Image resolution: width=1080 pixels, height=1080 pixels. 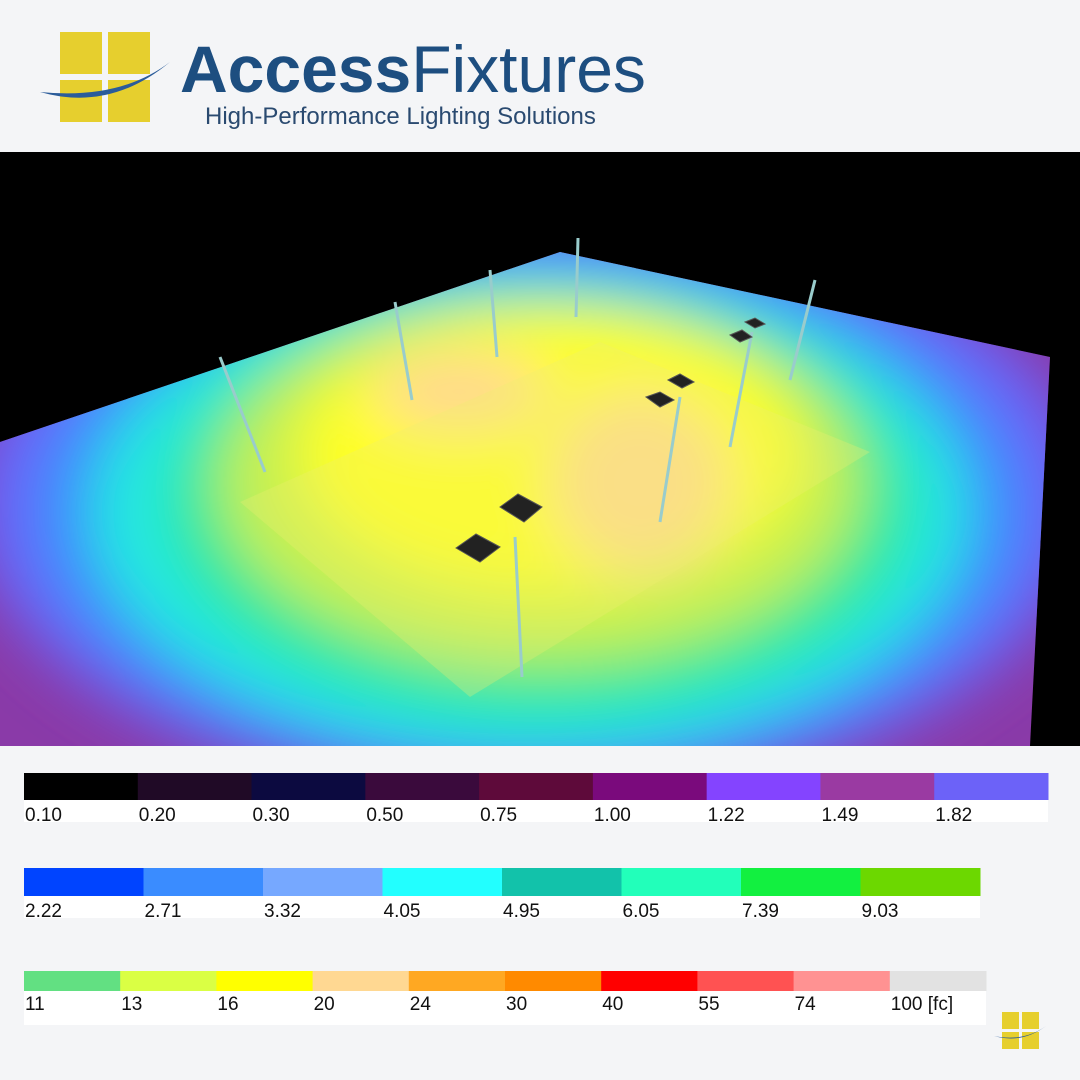 What do you see at coordinates (227, 1004) in the screenshot?
I see `swatch-label: 16` at bounding box center [227, 1004].